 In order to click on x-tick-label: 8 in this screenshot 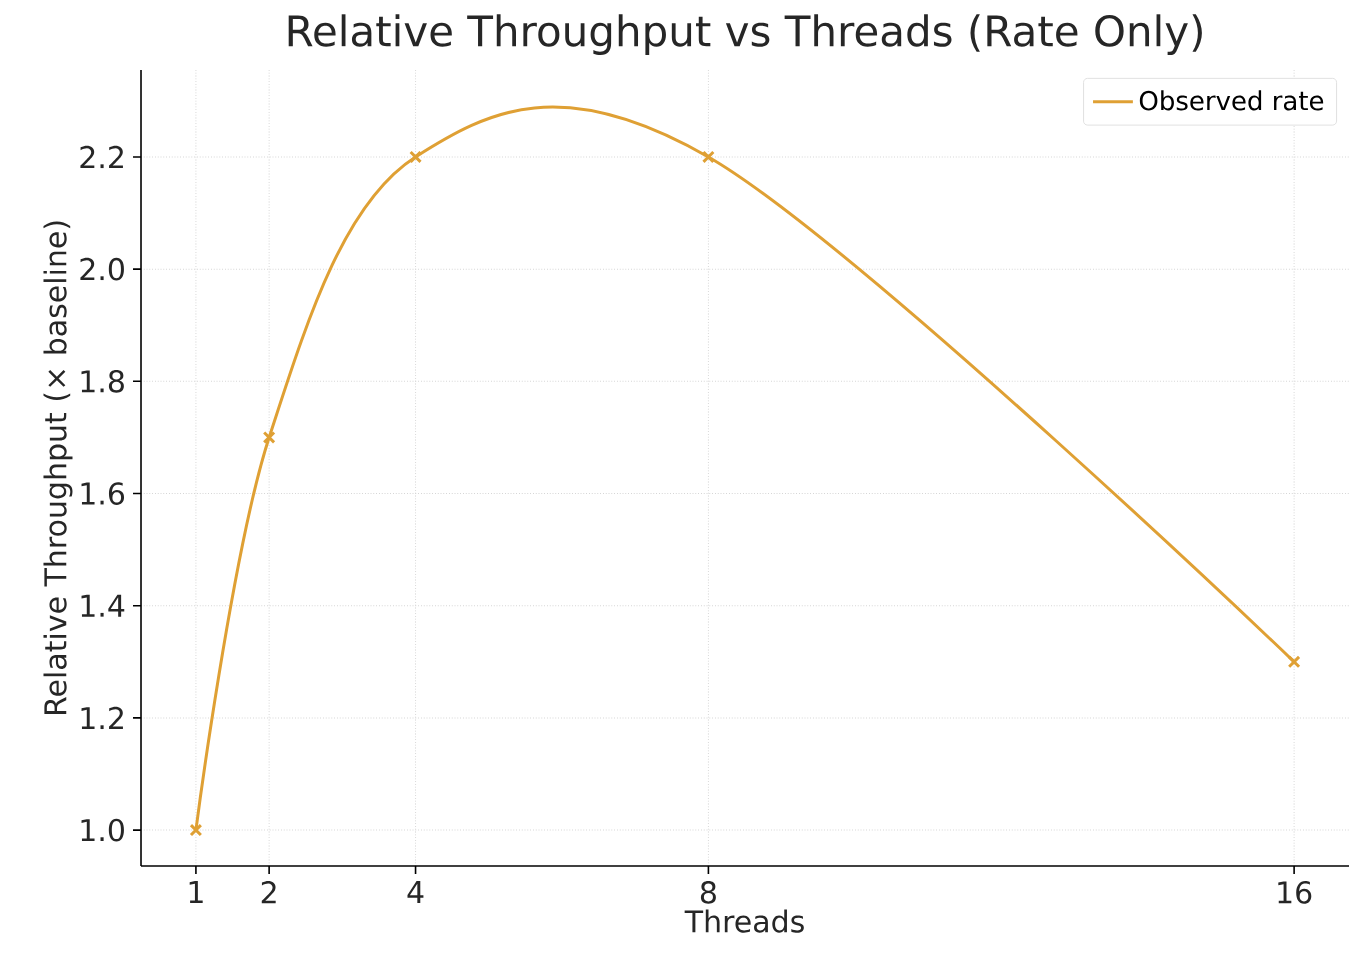, I will do `click(708, 892)`.